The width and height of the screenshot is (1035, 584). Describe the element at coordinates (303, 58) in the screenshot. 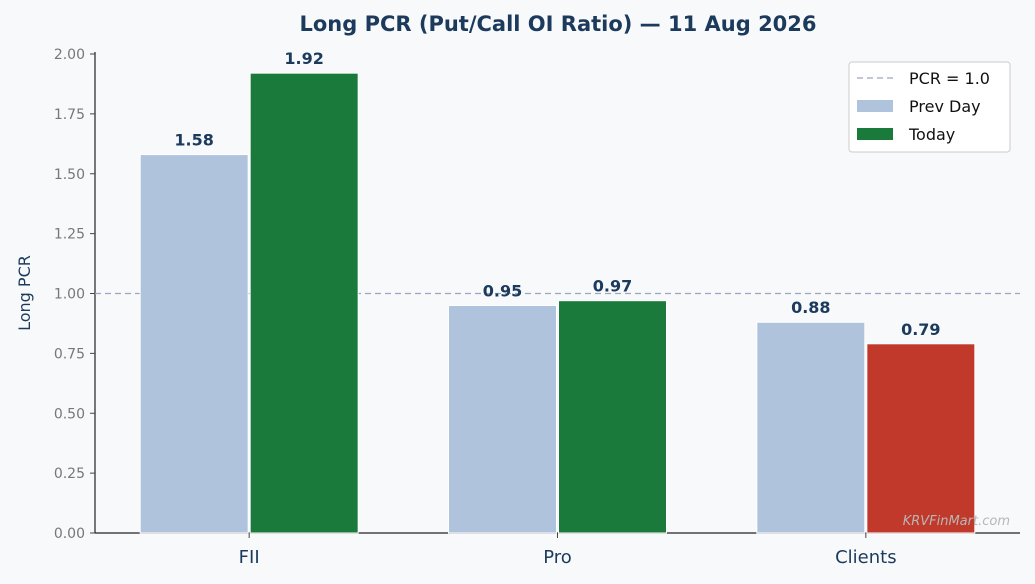

I see `value-label: 1.92` at that location.